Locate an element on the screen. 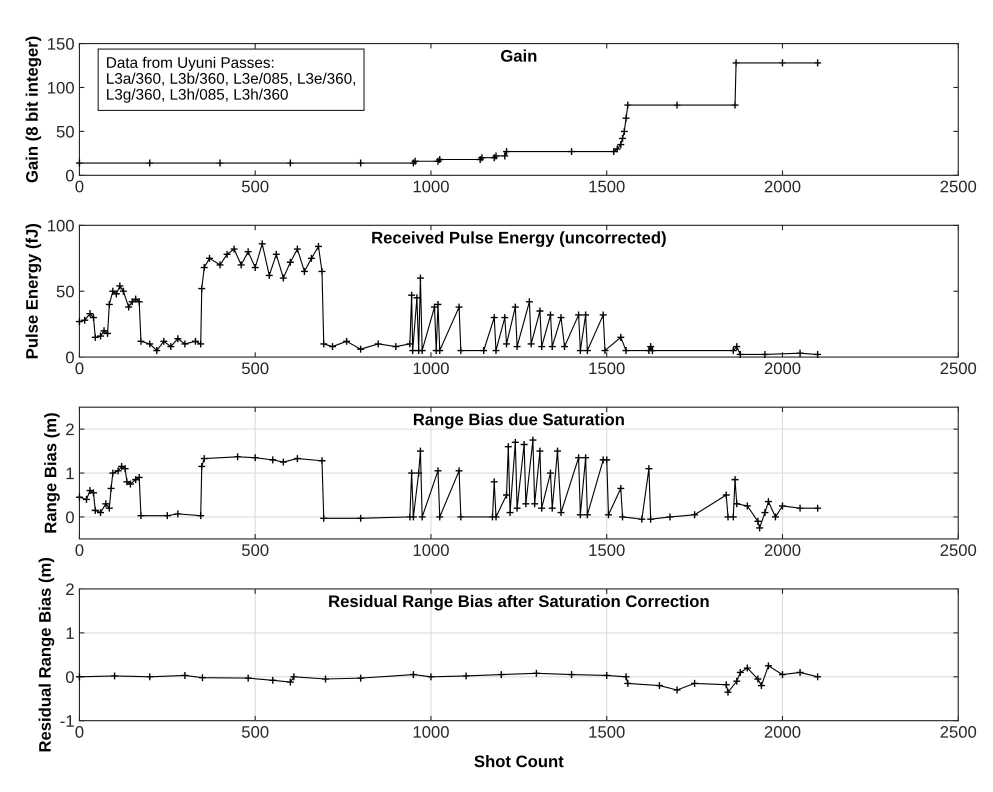 Image resolution: width=993 pixels, height=792 pixels. chart-title: Gain is located at coordinates (518, 55).